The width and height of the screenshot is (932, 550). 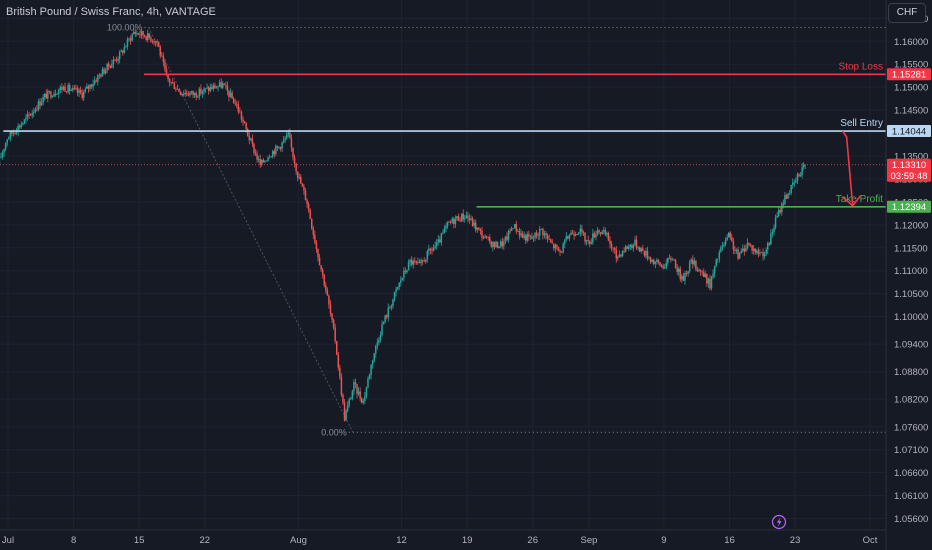 What do you see at coordinates (859, 199) in the screenshot?
I see `take-profit-label: Take Profit` at bounding box center [859, 199].